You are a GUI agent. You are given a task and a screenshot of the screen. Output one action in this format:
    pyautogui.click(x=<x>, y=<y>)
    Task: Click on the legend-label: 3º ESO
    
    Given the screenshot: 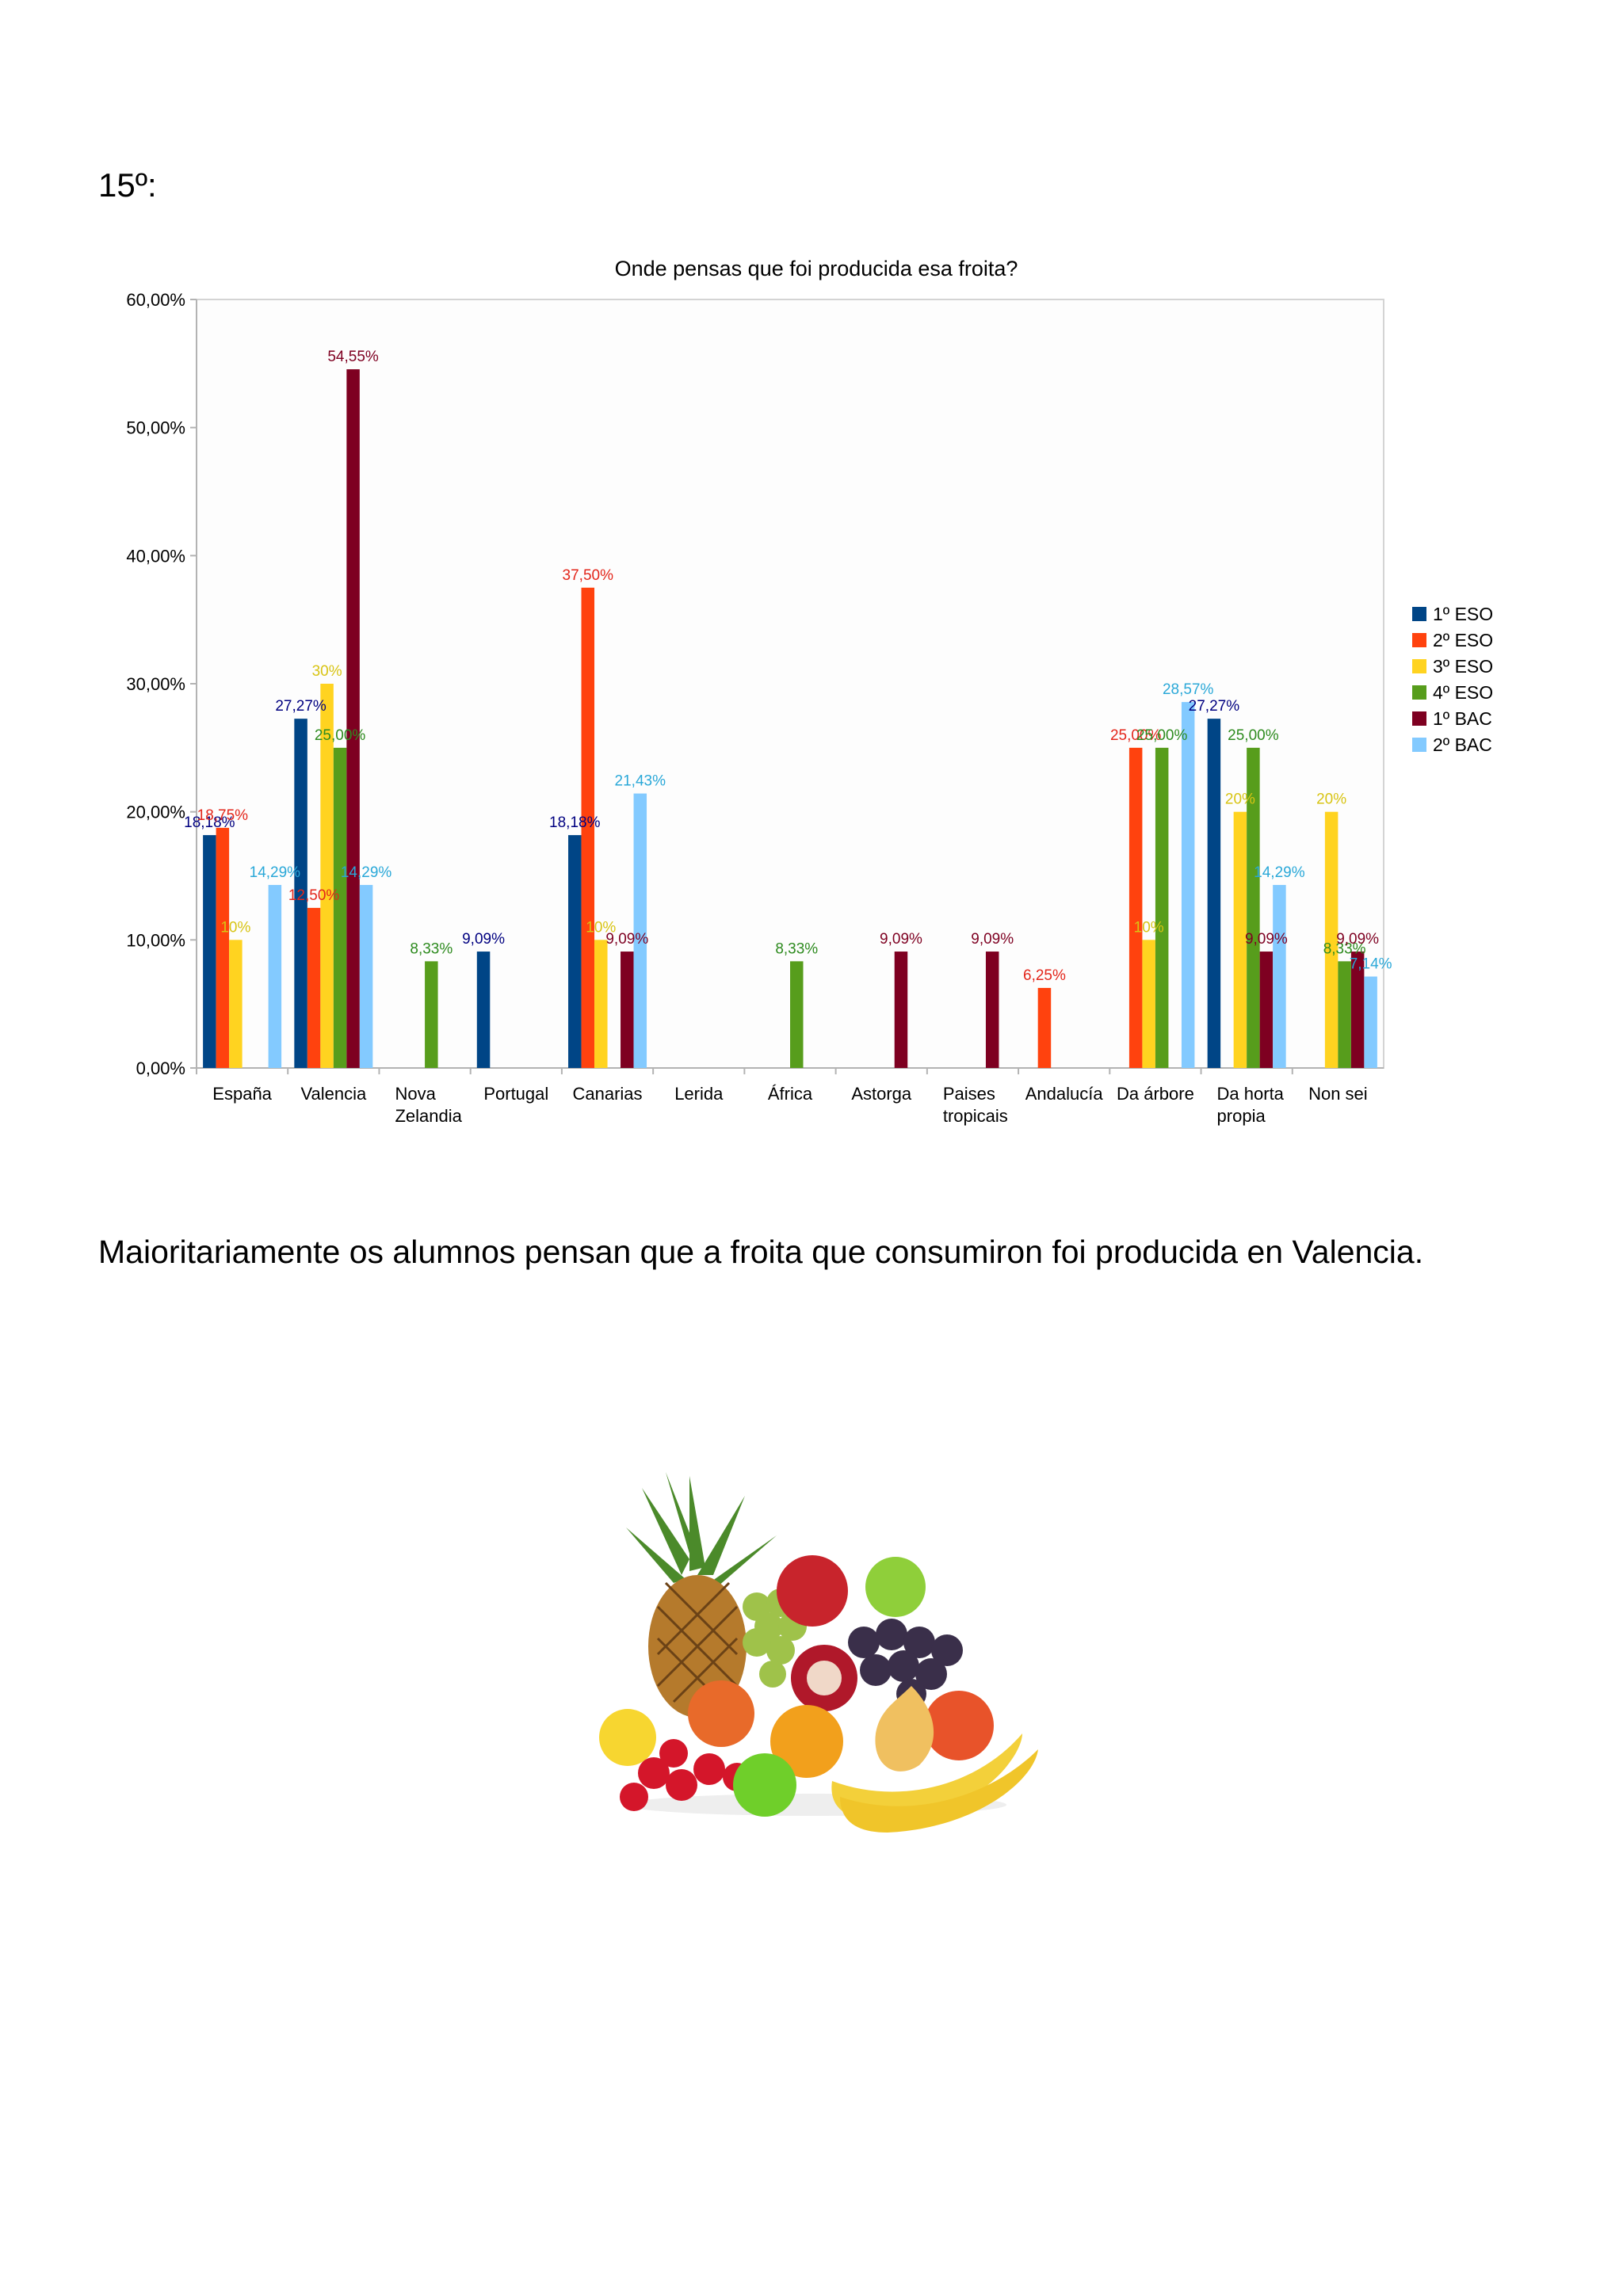 What is the action you would take?
    pyautogui.click(x=1463, y=666)
    